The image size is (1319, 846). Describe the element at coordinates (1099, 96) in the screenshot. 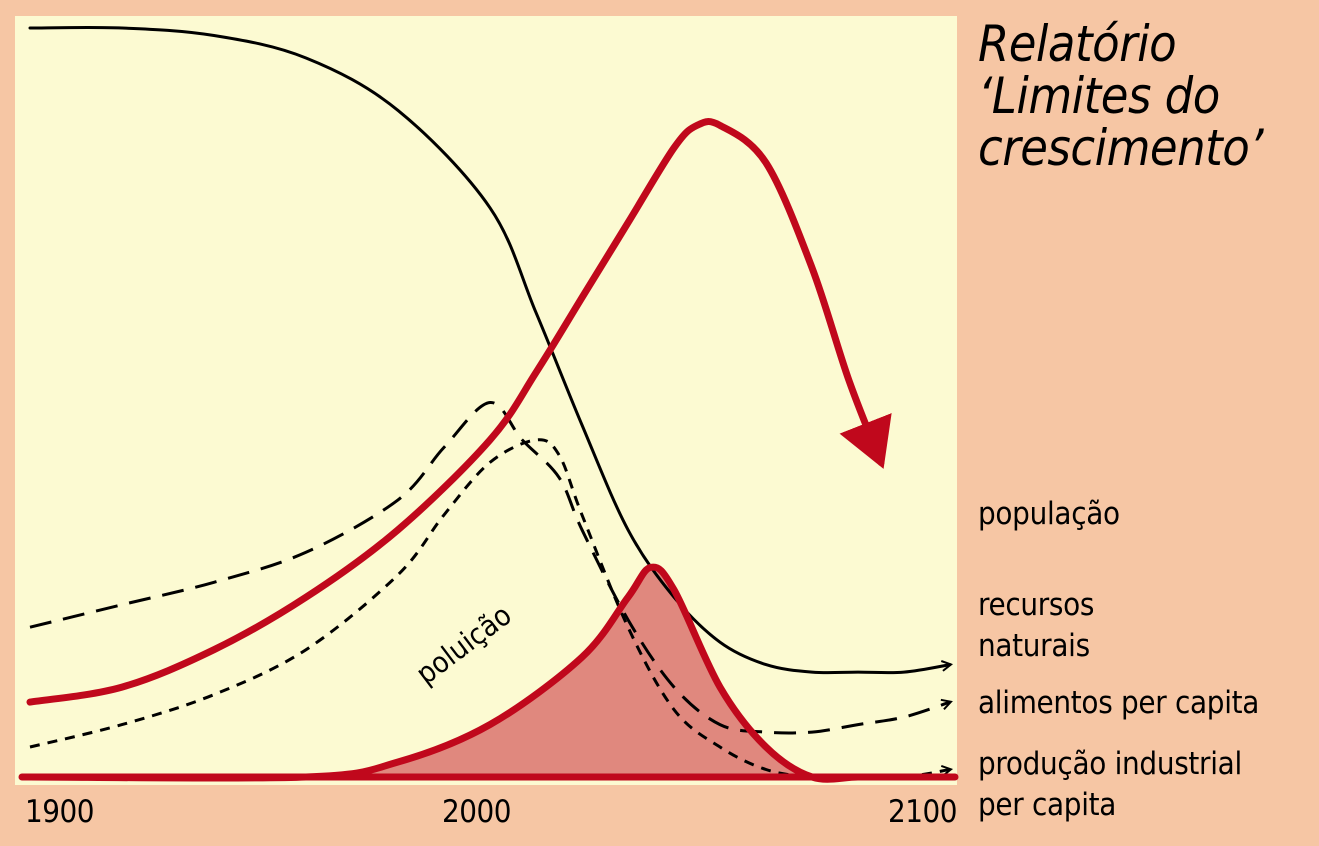

I see `title-line-2: ‘Limites do` at that location.